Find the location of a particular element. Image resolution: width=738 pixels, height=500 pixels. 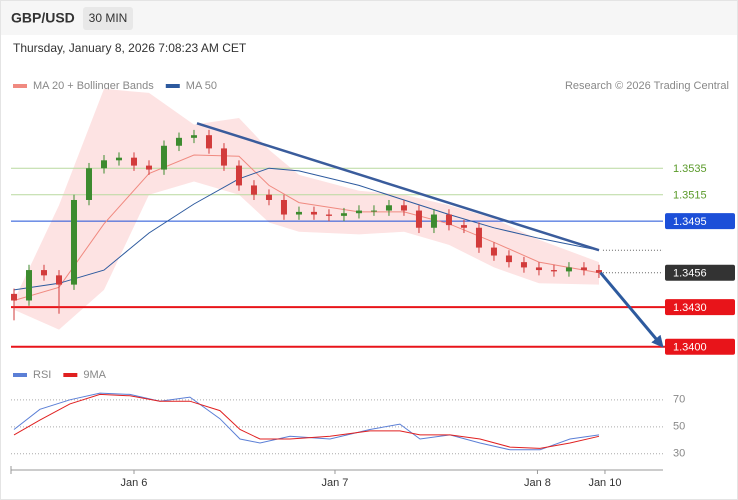

x-tick-label: Jan 7 is located at coordinates (335, 483).